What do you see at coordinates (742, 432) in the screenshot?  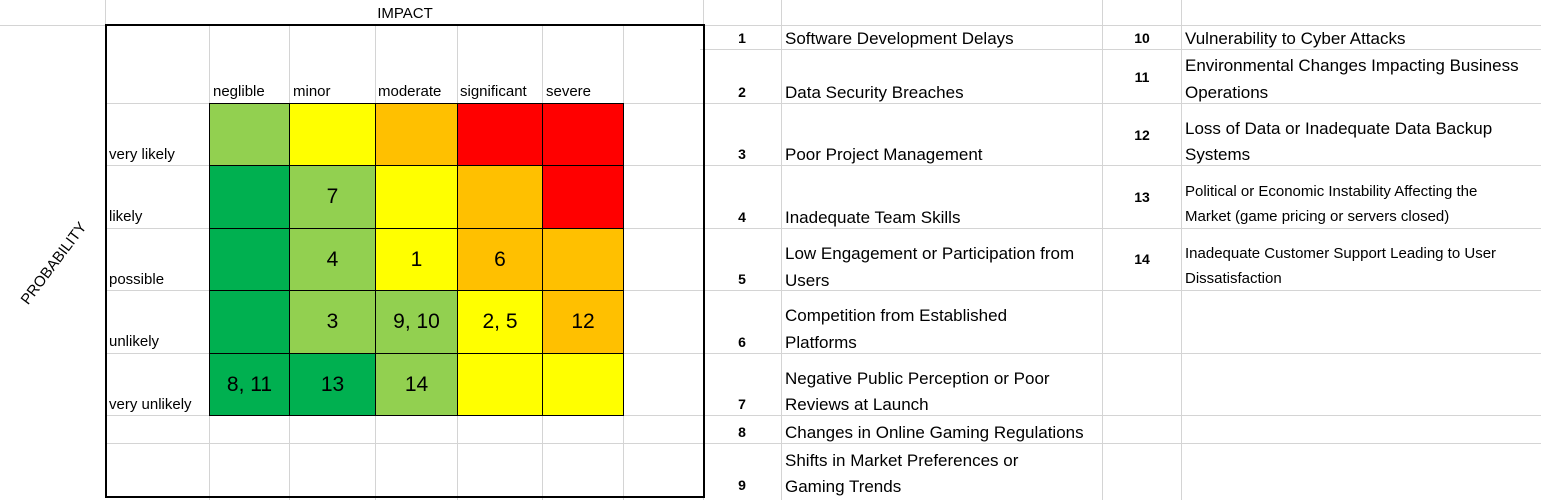 I see `risk-number: 8` at bounding box center [742, 432].